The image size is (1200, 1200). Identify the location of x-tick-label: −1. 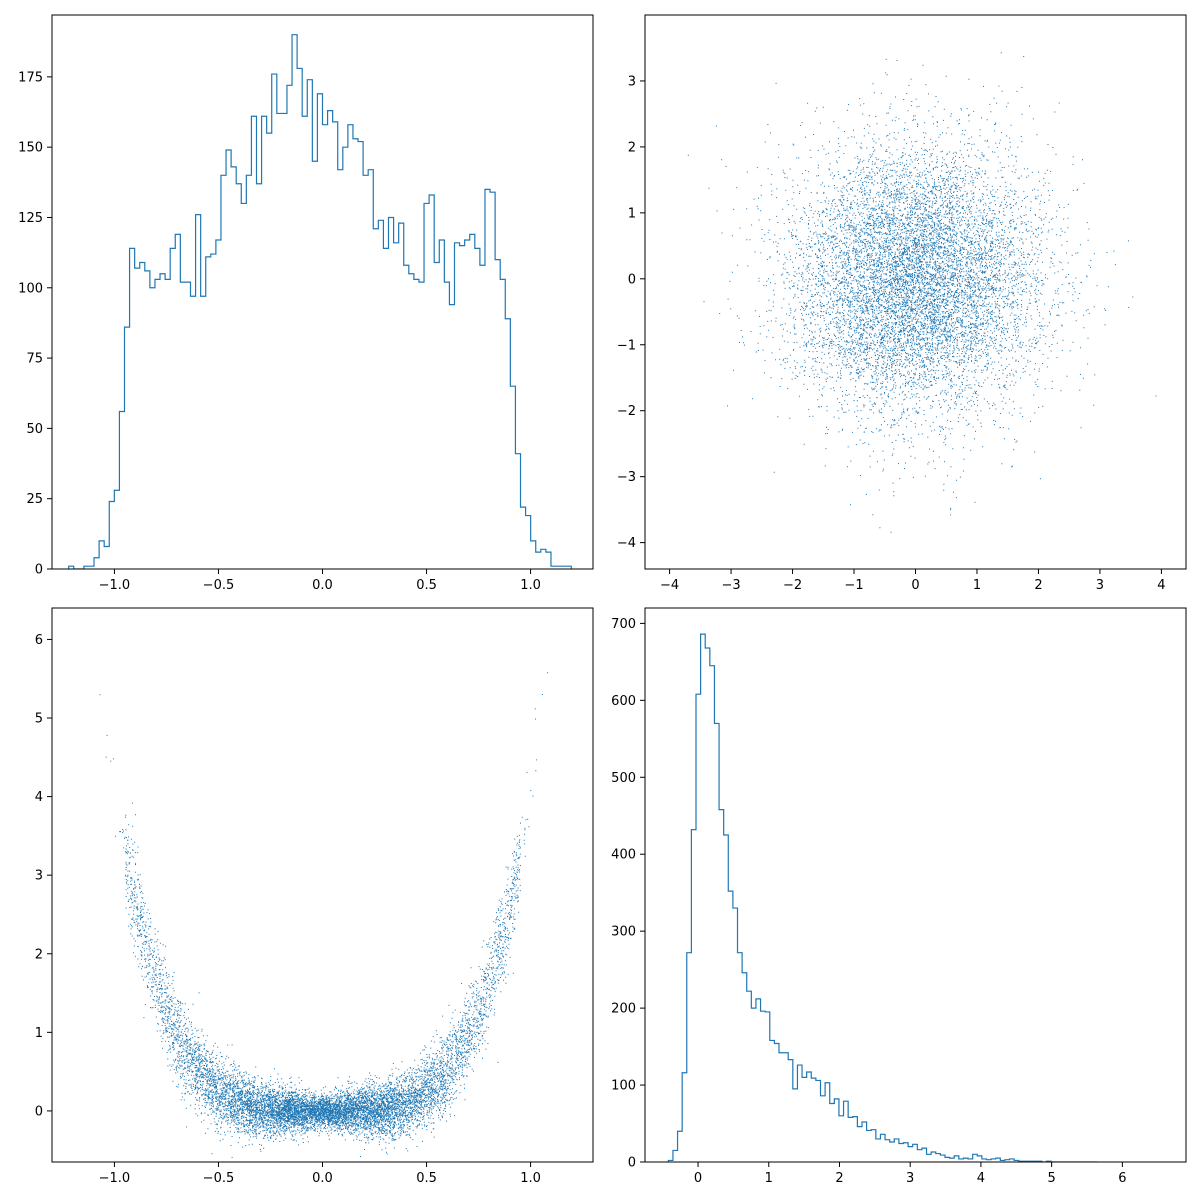
(853, 585).